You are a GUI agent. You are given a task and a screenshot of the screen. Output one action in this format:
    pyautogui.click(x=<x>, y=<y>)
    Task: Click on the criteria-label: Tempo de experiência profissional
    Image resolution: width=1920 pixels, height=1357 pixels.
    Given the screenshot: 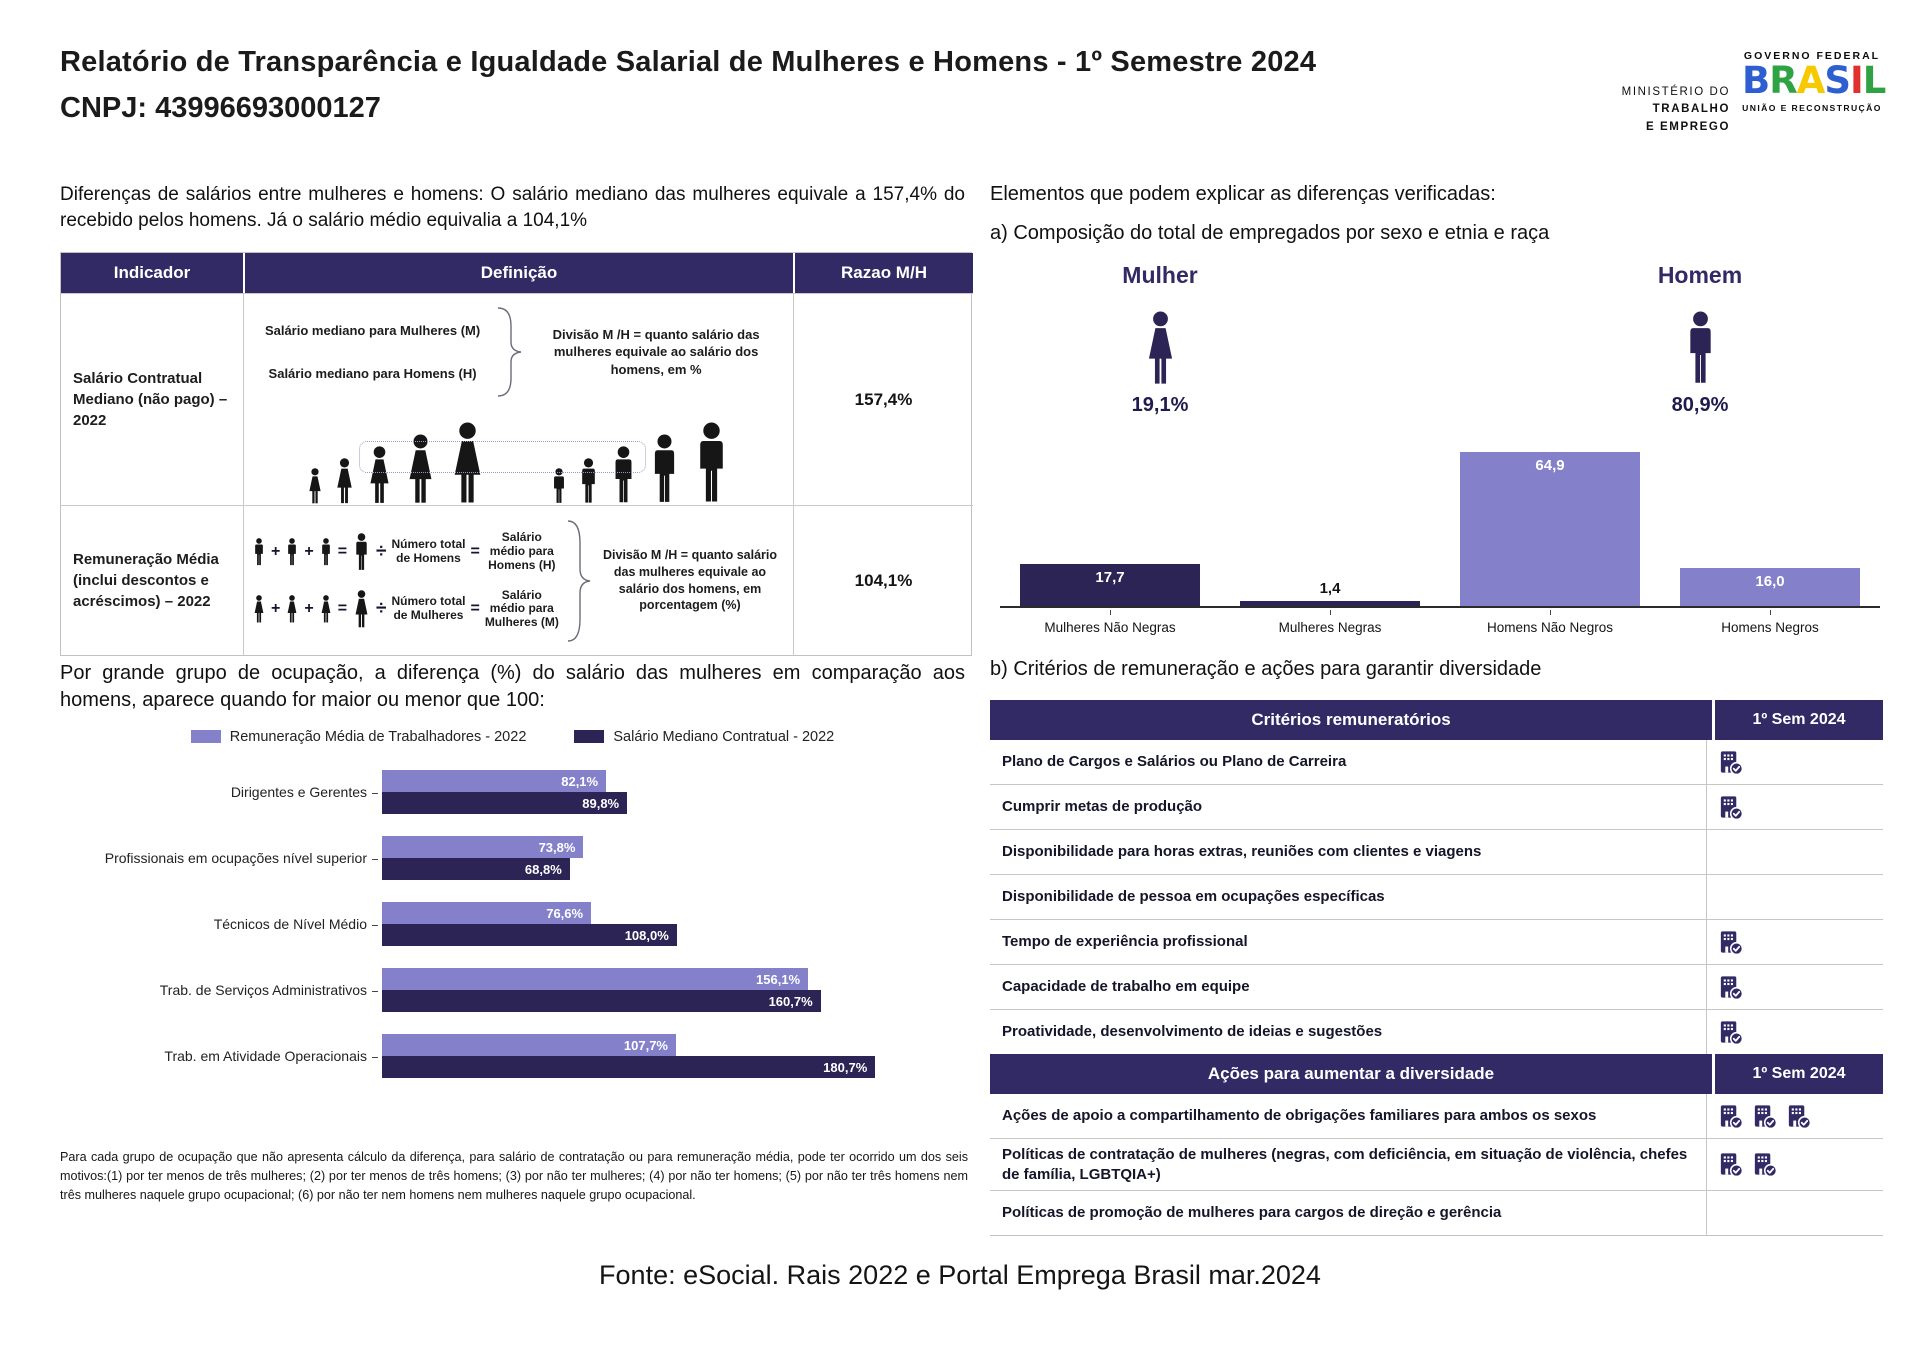 What is the action you would take?
    pyautogui.click(x=1348, y=942)
    